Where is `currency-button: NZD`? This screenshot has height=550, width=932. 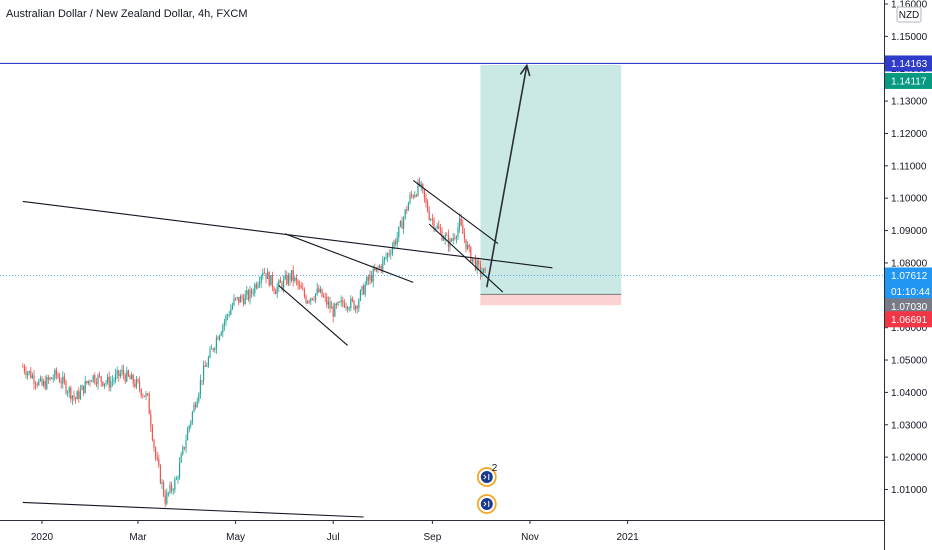 currency-button: NZD is located at coordinates (909, 14).